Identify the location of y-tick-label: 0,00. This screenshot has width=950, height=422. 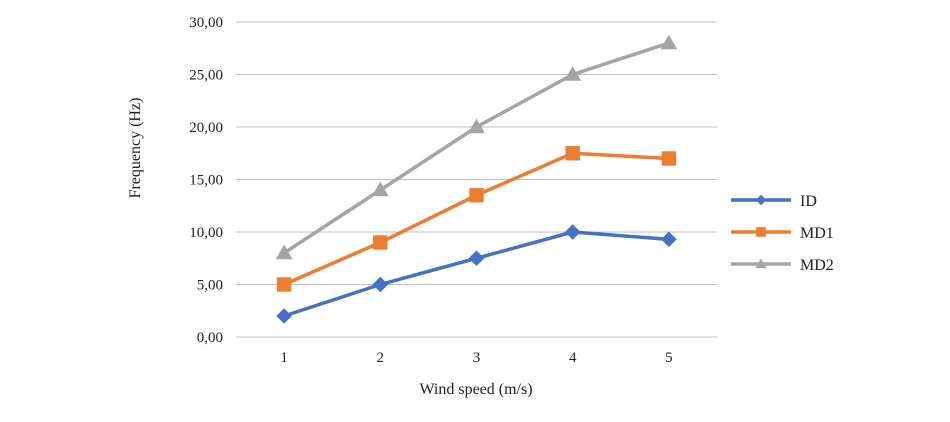
(210, 338).